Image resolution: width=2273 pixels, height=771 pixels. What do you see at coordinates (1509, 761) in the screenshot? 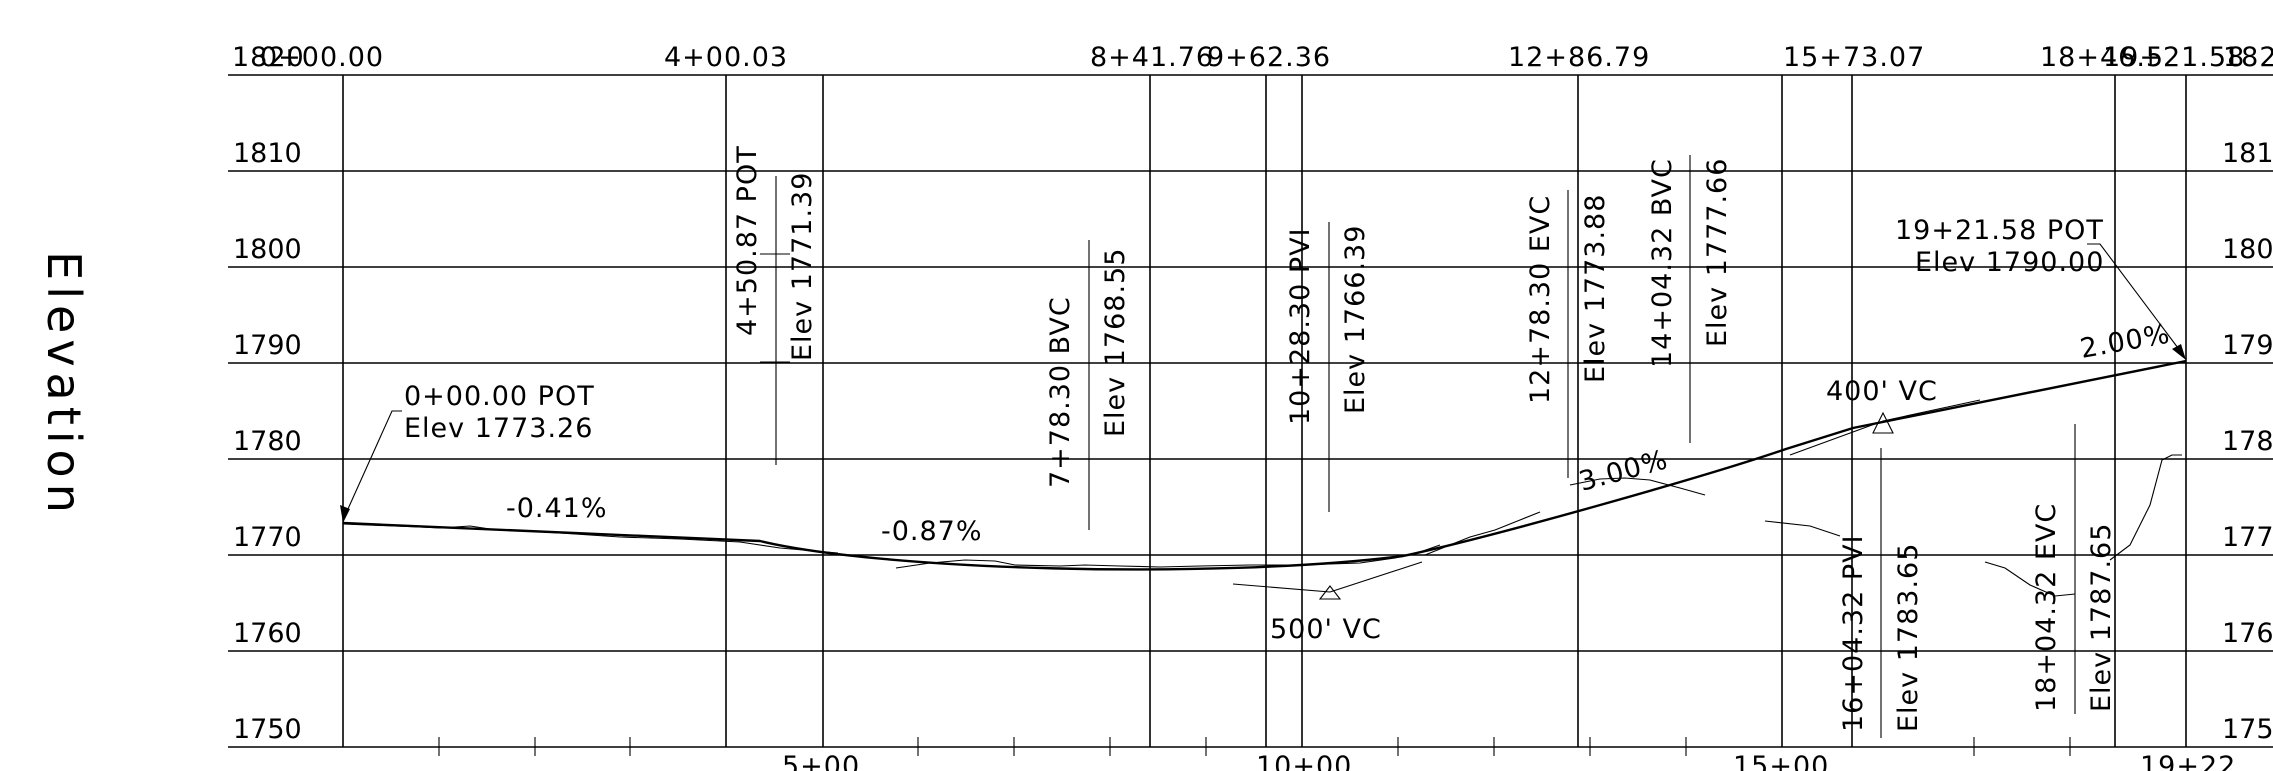
I see `bottom-station-labels: 5+00 10+00 15+00 19+22` at bounding box center [1509, 761].